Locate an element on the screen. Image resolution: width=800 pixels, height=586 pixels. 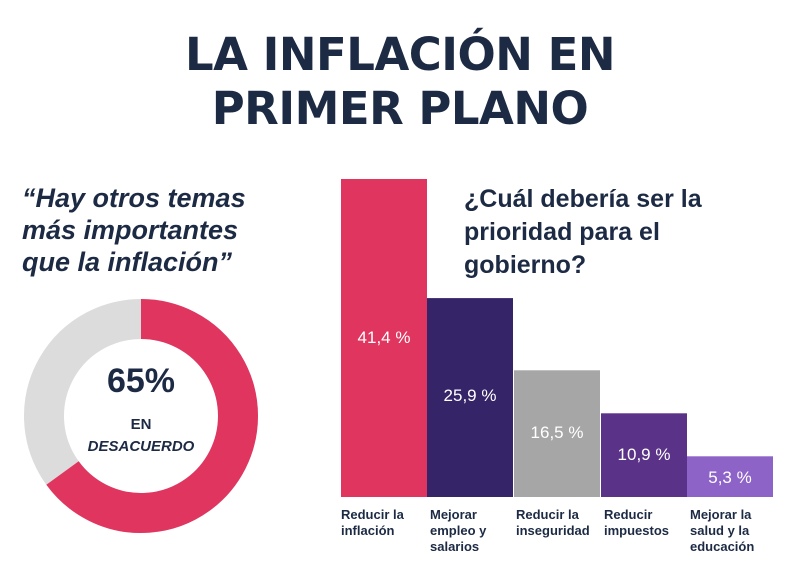
donut-chart: 65% EN DESACUERDO is located at coordinates (141, 416).